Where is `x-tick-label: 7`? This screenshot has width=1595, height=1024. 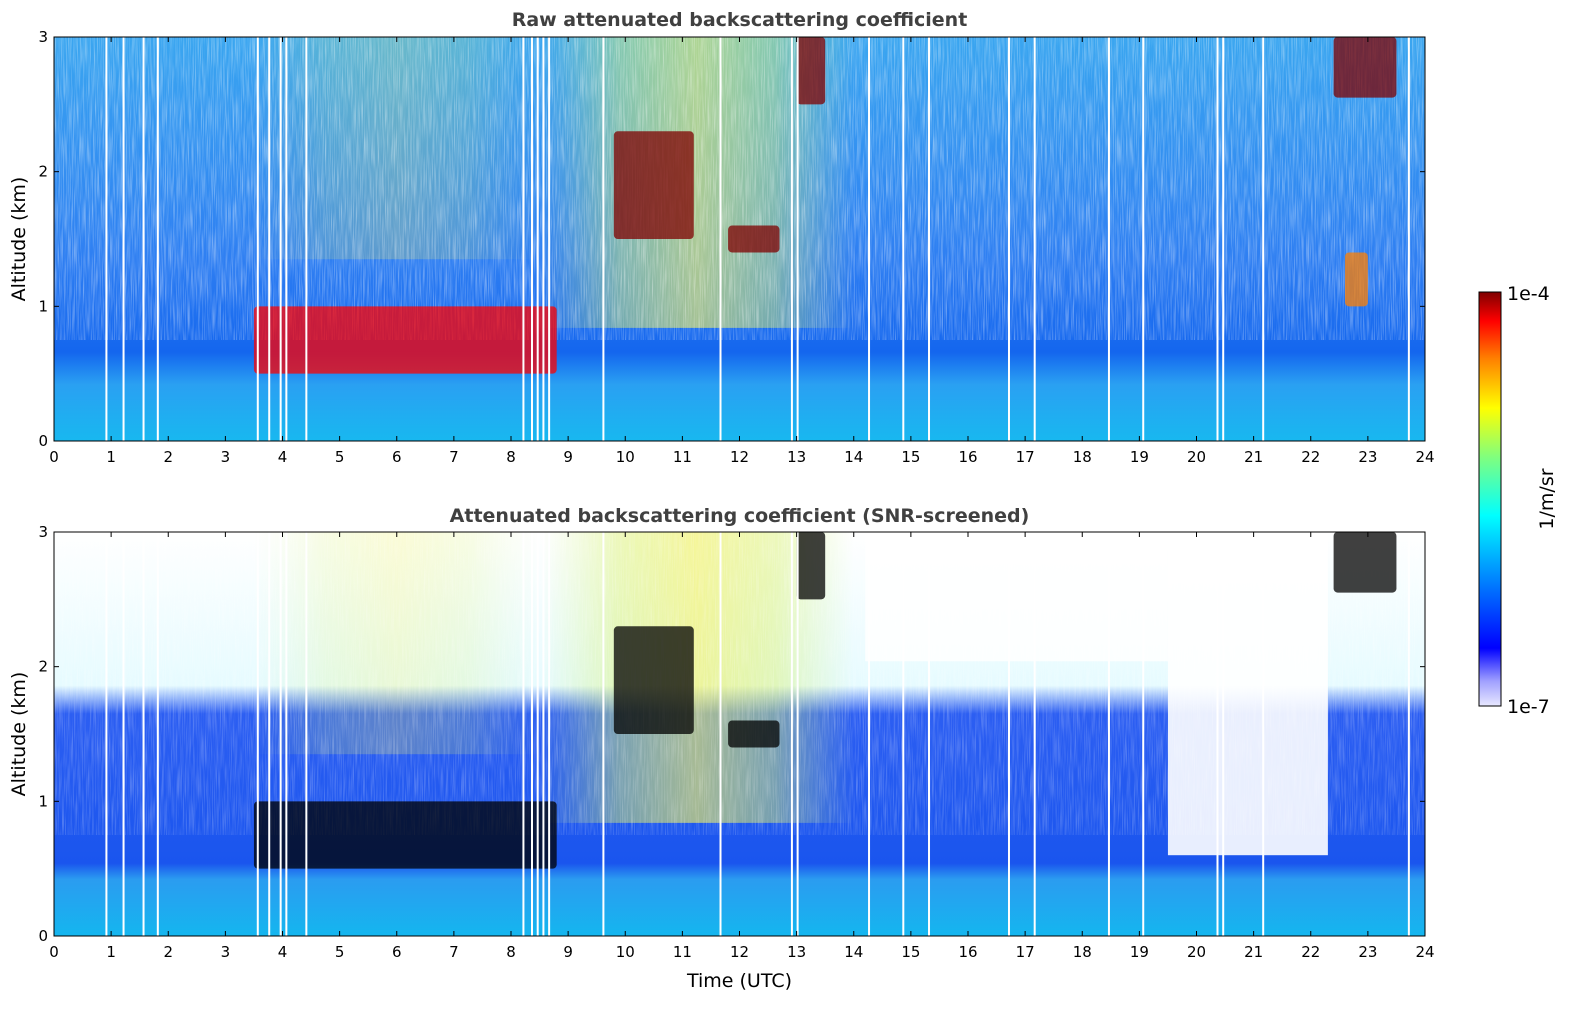 x-tick-label: 7 is located at coordinates (454, 952).